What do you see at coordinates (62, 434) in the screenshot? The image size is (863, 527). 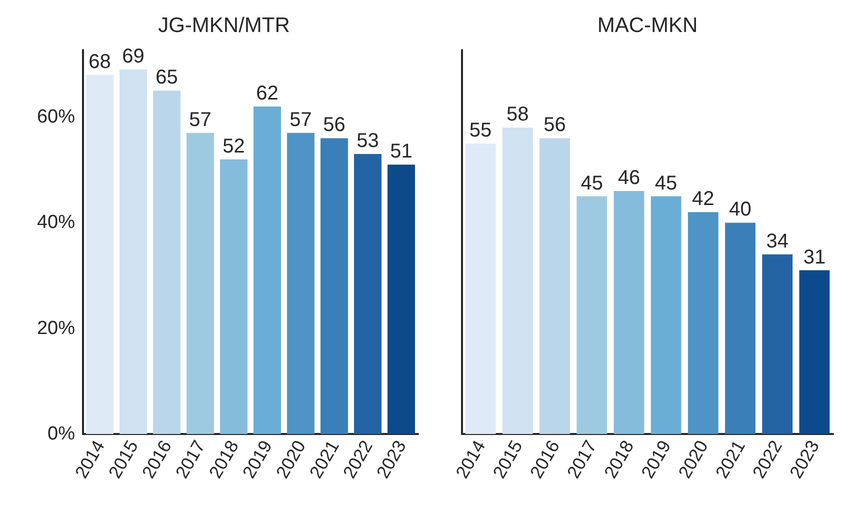 I see `y-tick-label: 0%` at bounding box center [62, 434].